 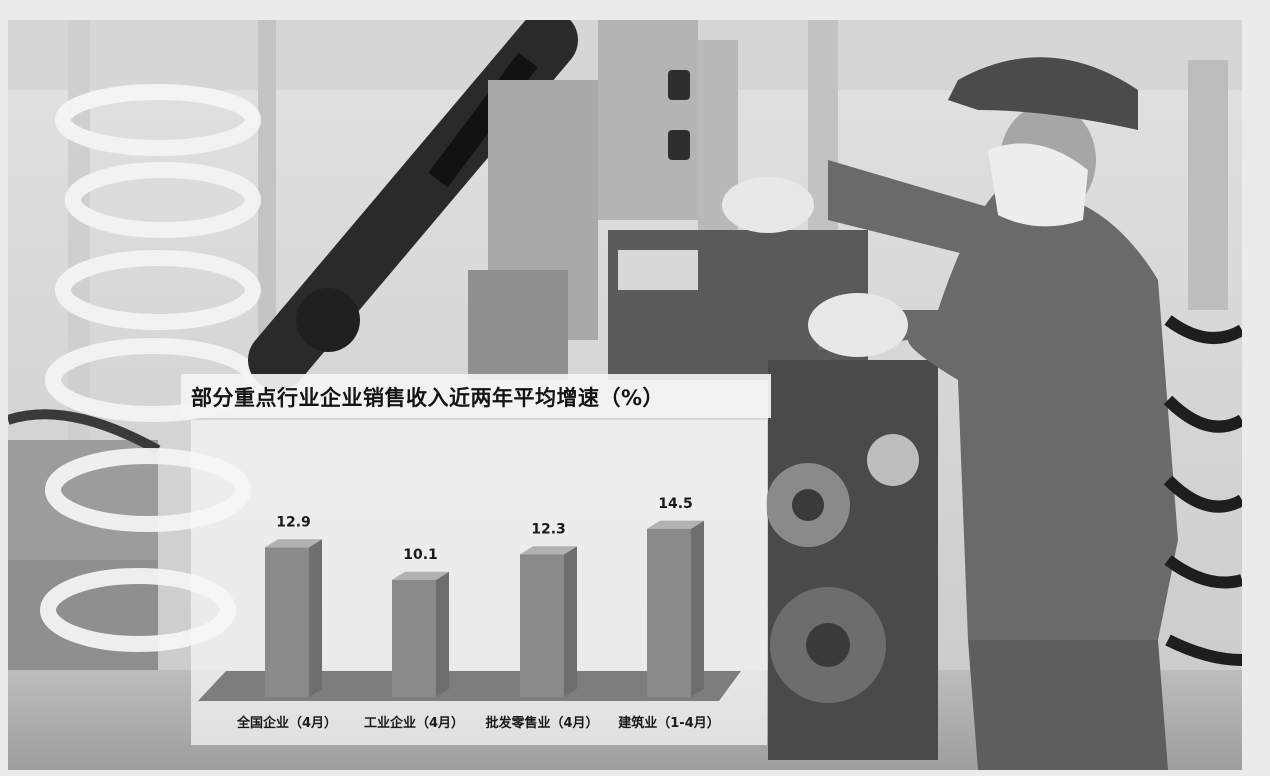 What do you see at coordinates (541, 723) in the screenshot?
I see `category-label-3: 批发零售业（4月）` at bounding box center [541, 723].